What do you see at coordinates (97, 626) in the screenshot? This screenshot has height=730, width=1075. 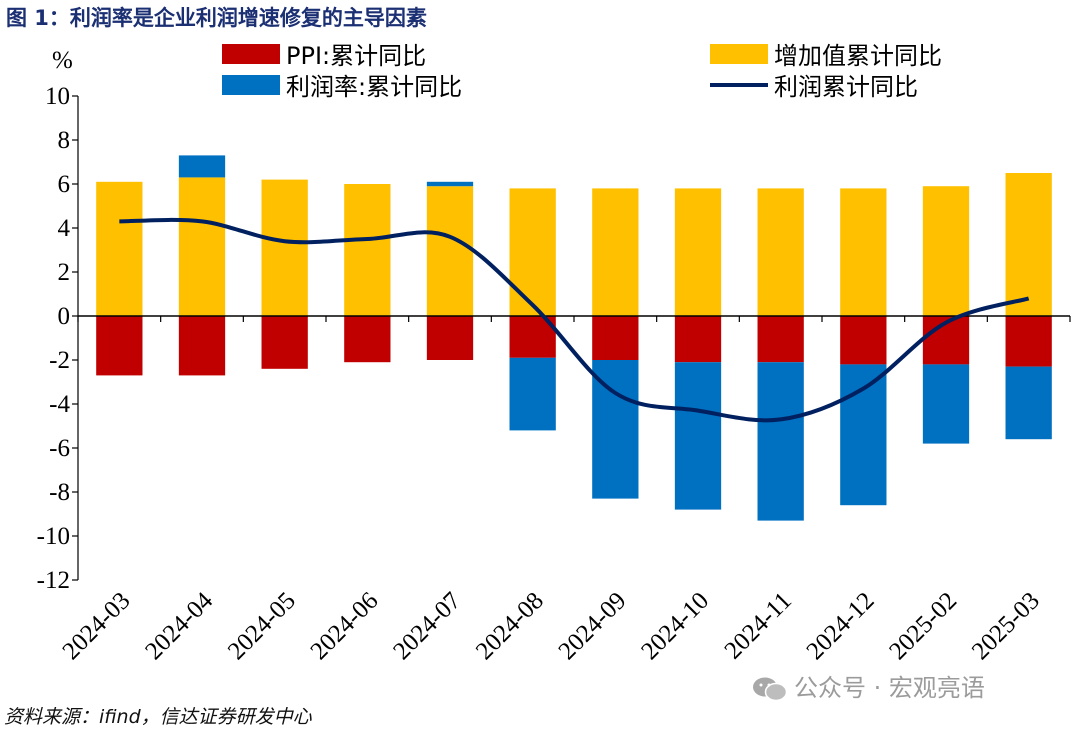 I see `x-tick-label: 2024-03` at bounding box center [97, 626].